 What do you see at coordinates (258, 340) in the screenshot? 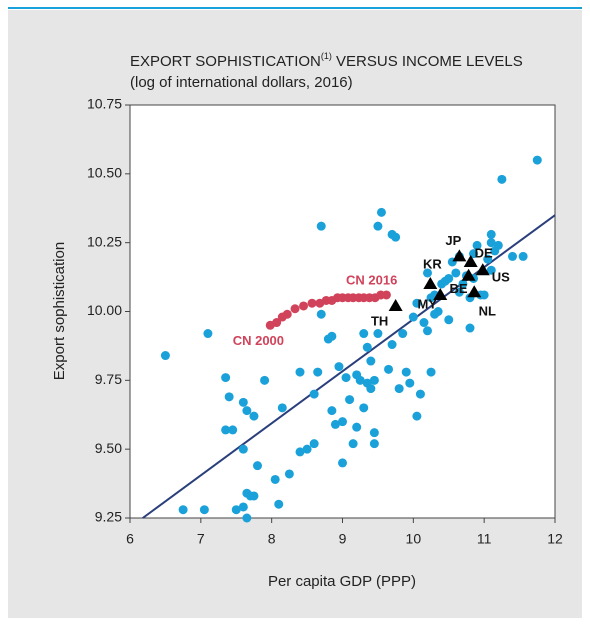
I see `annotation: CN 2000` at bounding box center [258, 340].